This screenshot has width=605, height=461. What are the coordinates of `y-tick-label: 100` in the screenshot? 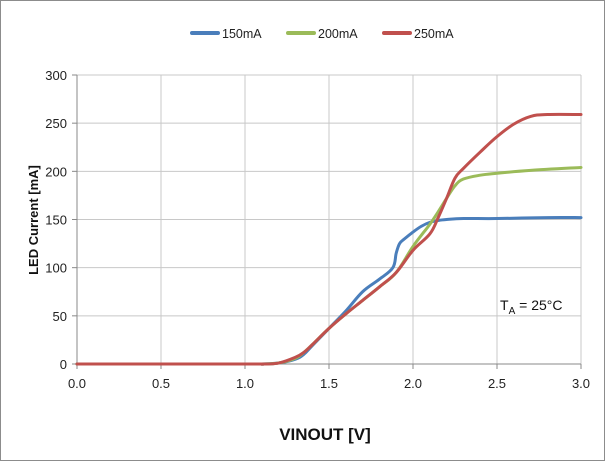 It's located at (56, 268).